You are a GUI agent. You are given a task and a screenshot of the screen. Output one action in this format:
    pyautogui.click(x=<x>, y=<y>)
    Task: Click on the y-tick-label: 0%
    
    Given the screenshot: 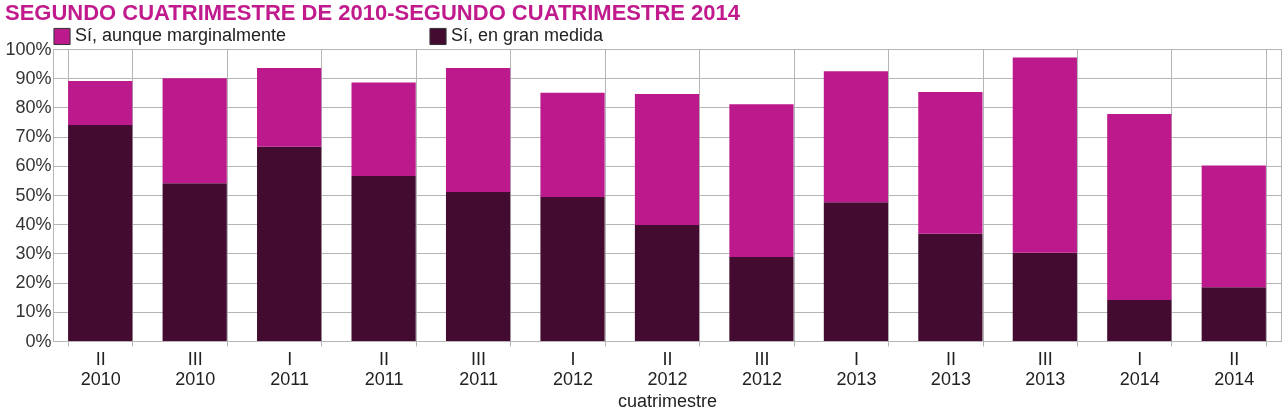 What is the action you would take?
    pyautogui.click(x=38, y=340)
    